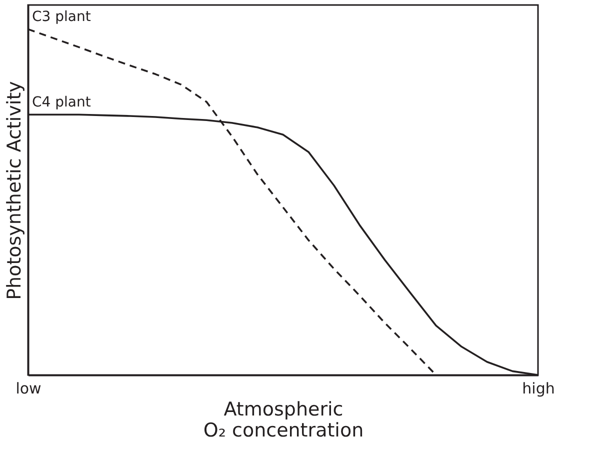  I want to click on x-tick-label: high, so click(538, 389).